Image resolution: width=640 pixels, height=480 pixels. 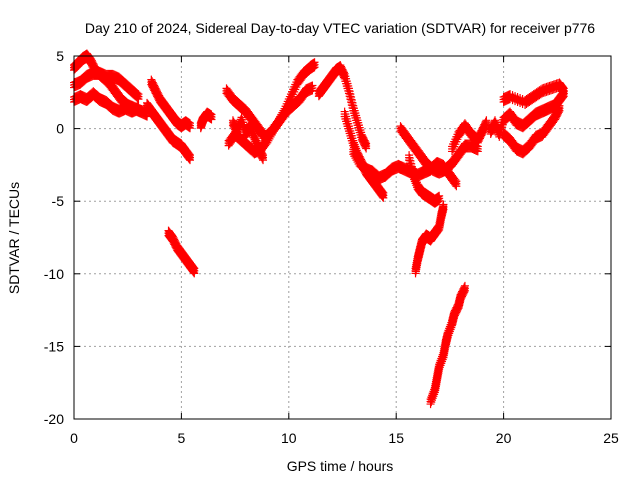 What do you see at coordinates (289, 438) in the screenshot?
I see `x-tick-label: 10` at bounding box center [289, 438].